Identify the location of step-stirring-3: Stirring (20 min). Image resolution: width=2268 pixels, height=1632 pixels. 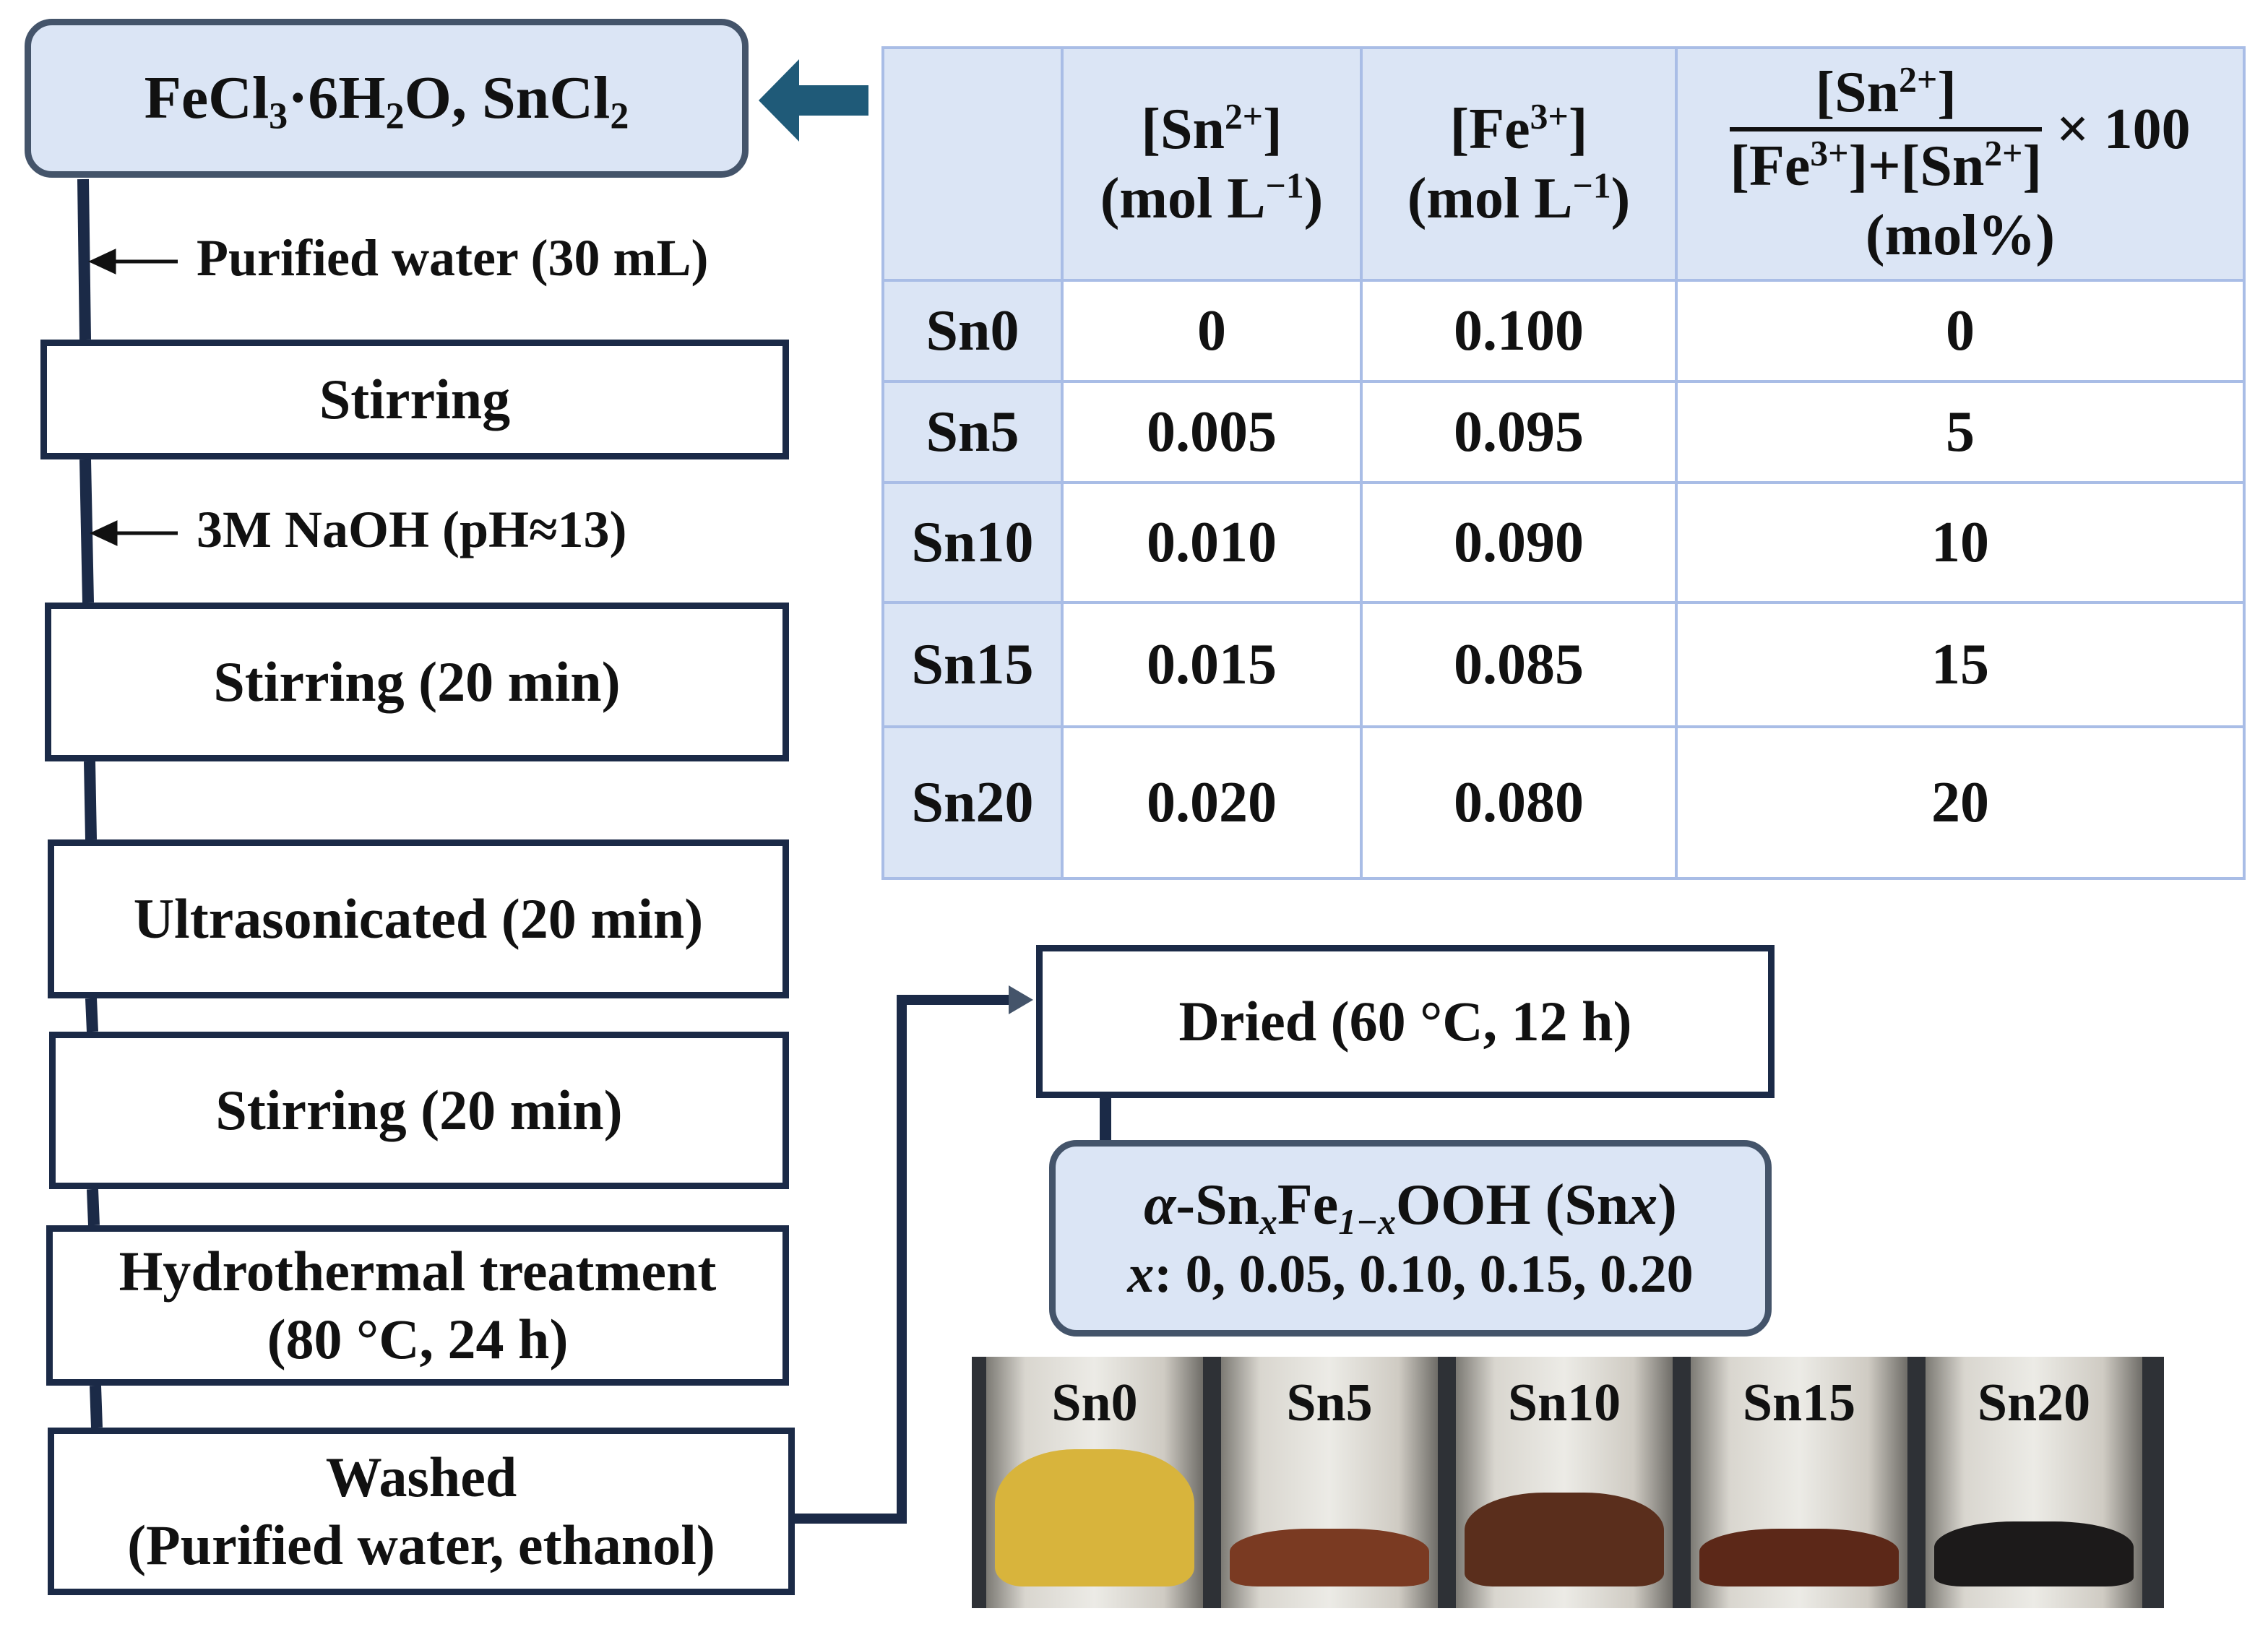
(419, 1110).